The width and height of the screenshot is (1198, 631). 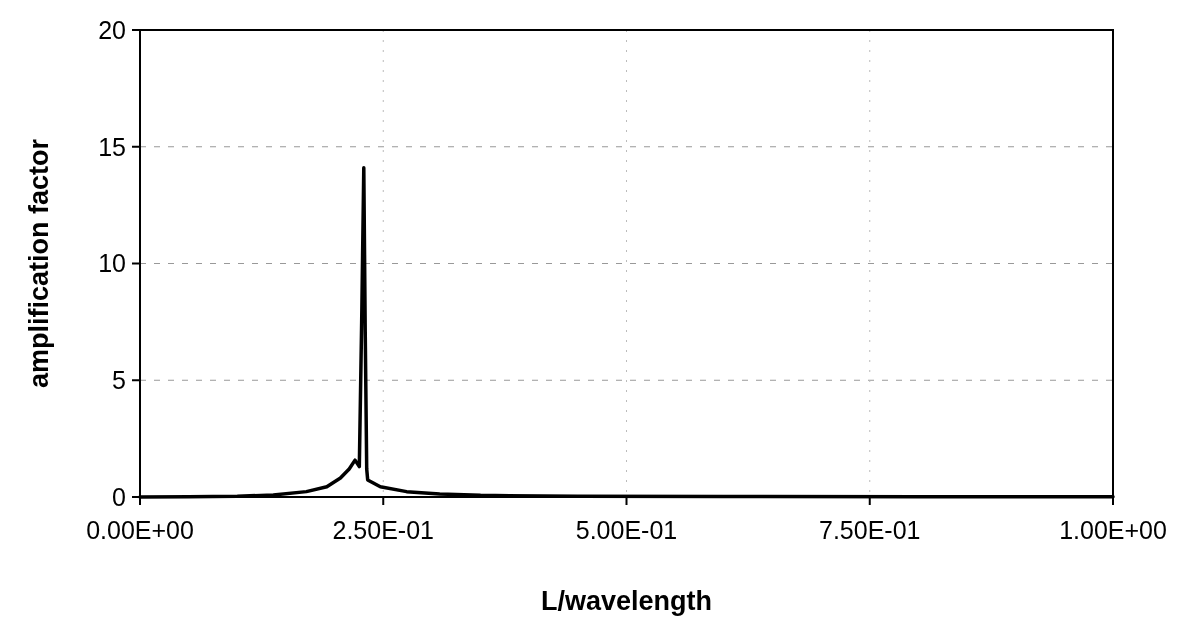 I want to click on y-tick-label: 20, so click(x=112, y=29).